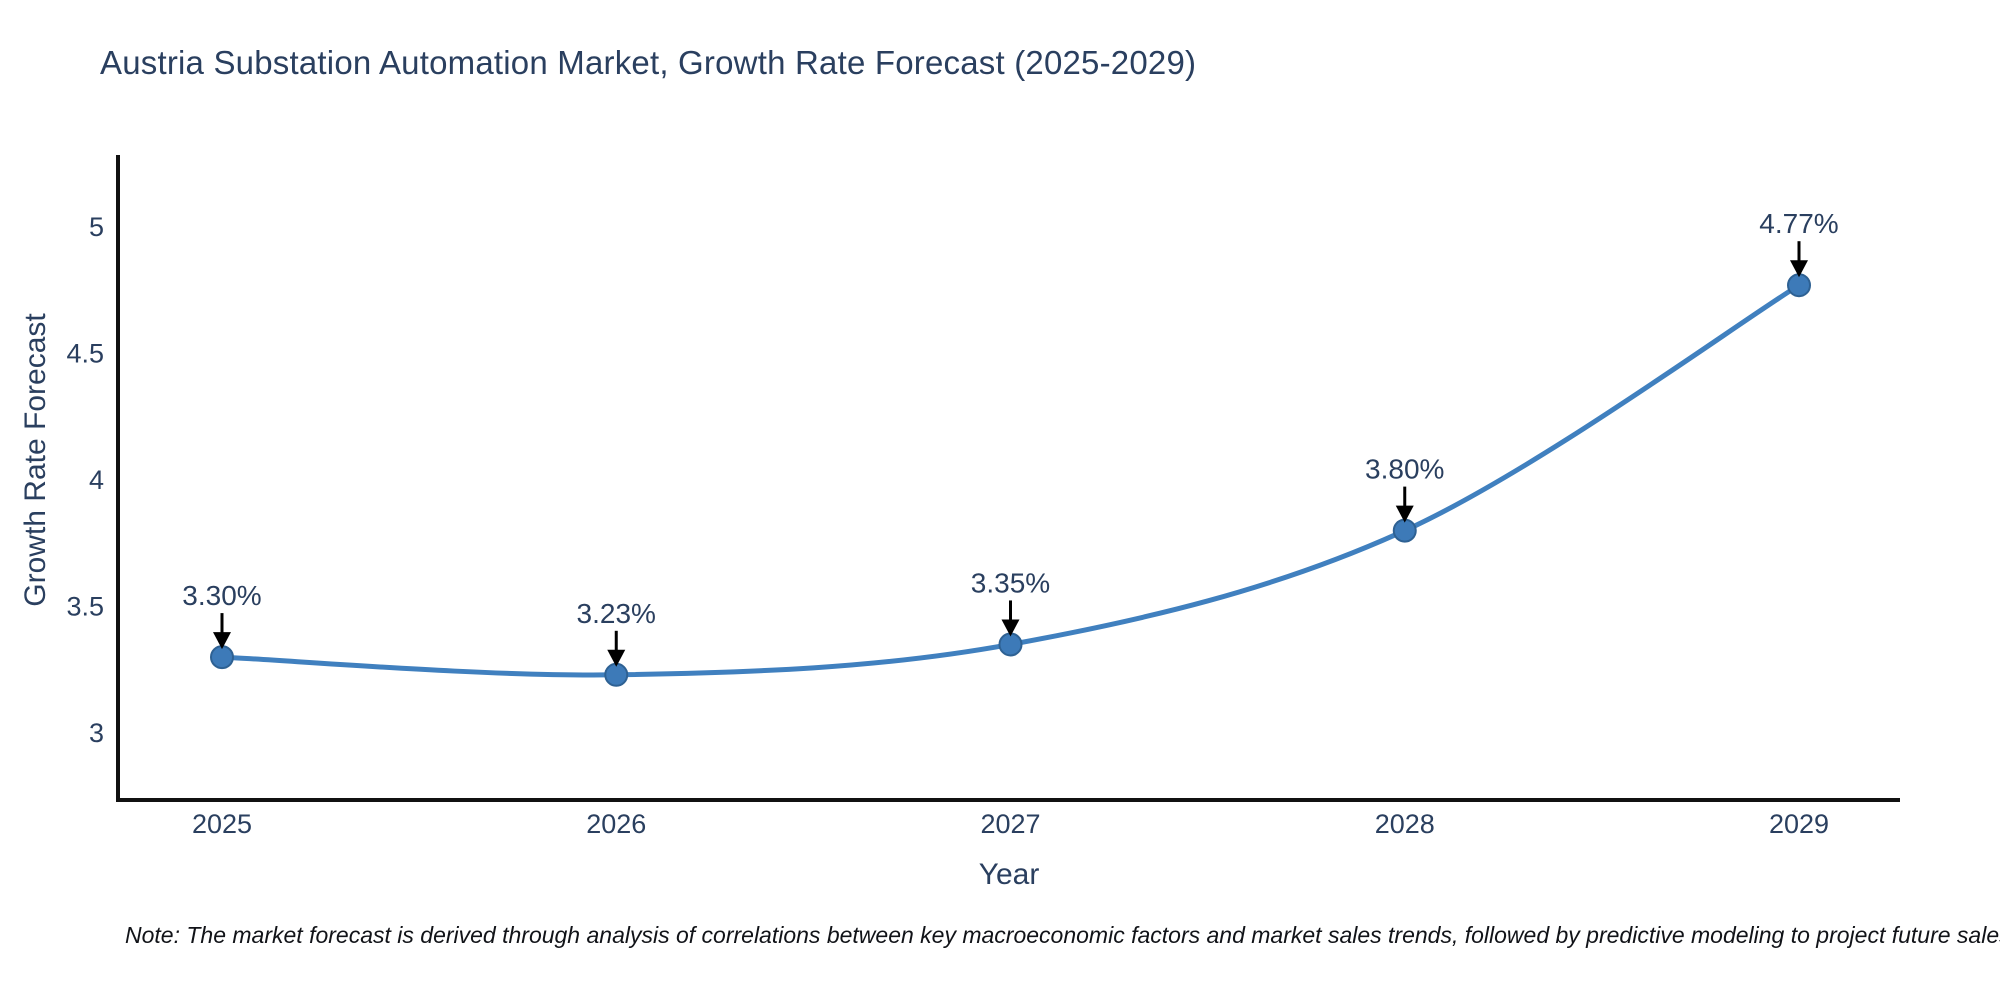 The width and height of the screenshot is (2000, 1000). What do you see at coordinates (1405, 824) in the screenshot?
I see `x-tick-label: 2028` at bounding box center [1405, 824].